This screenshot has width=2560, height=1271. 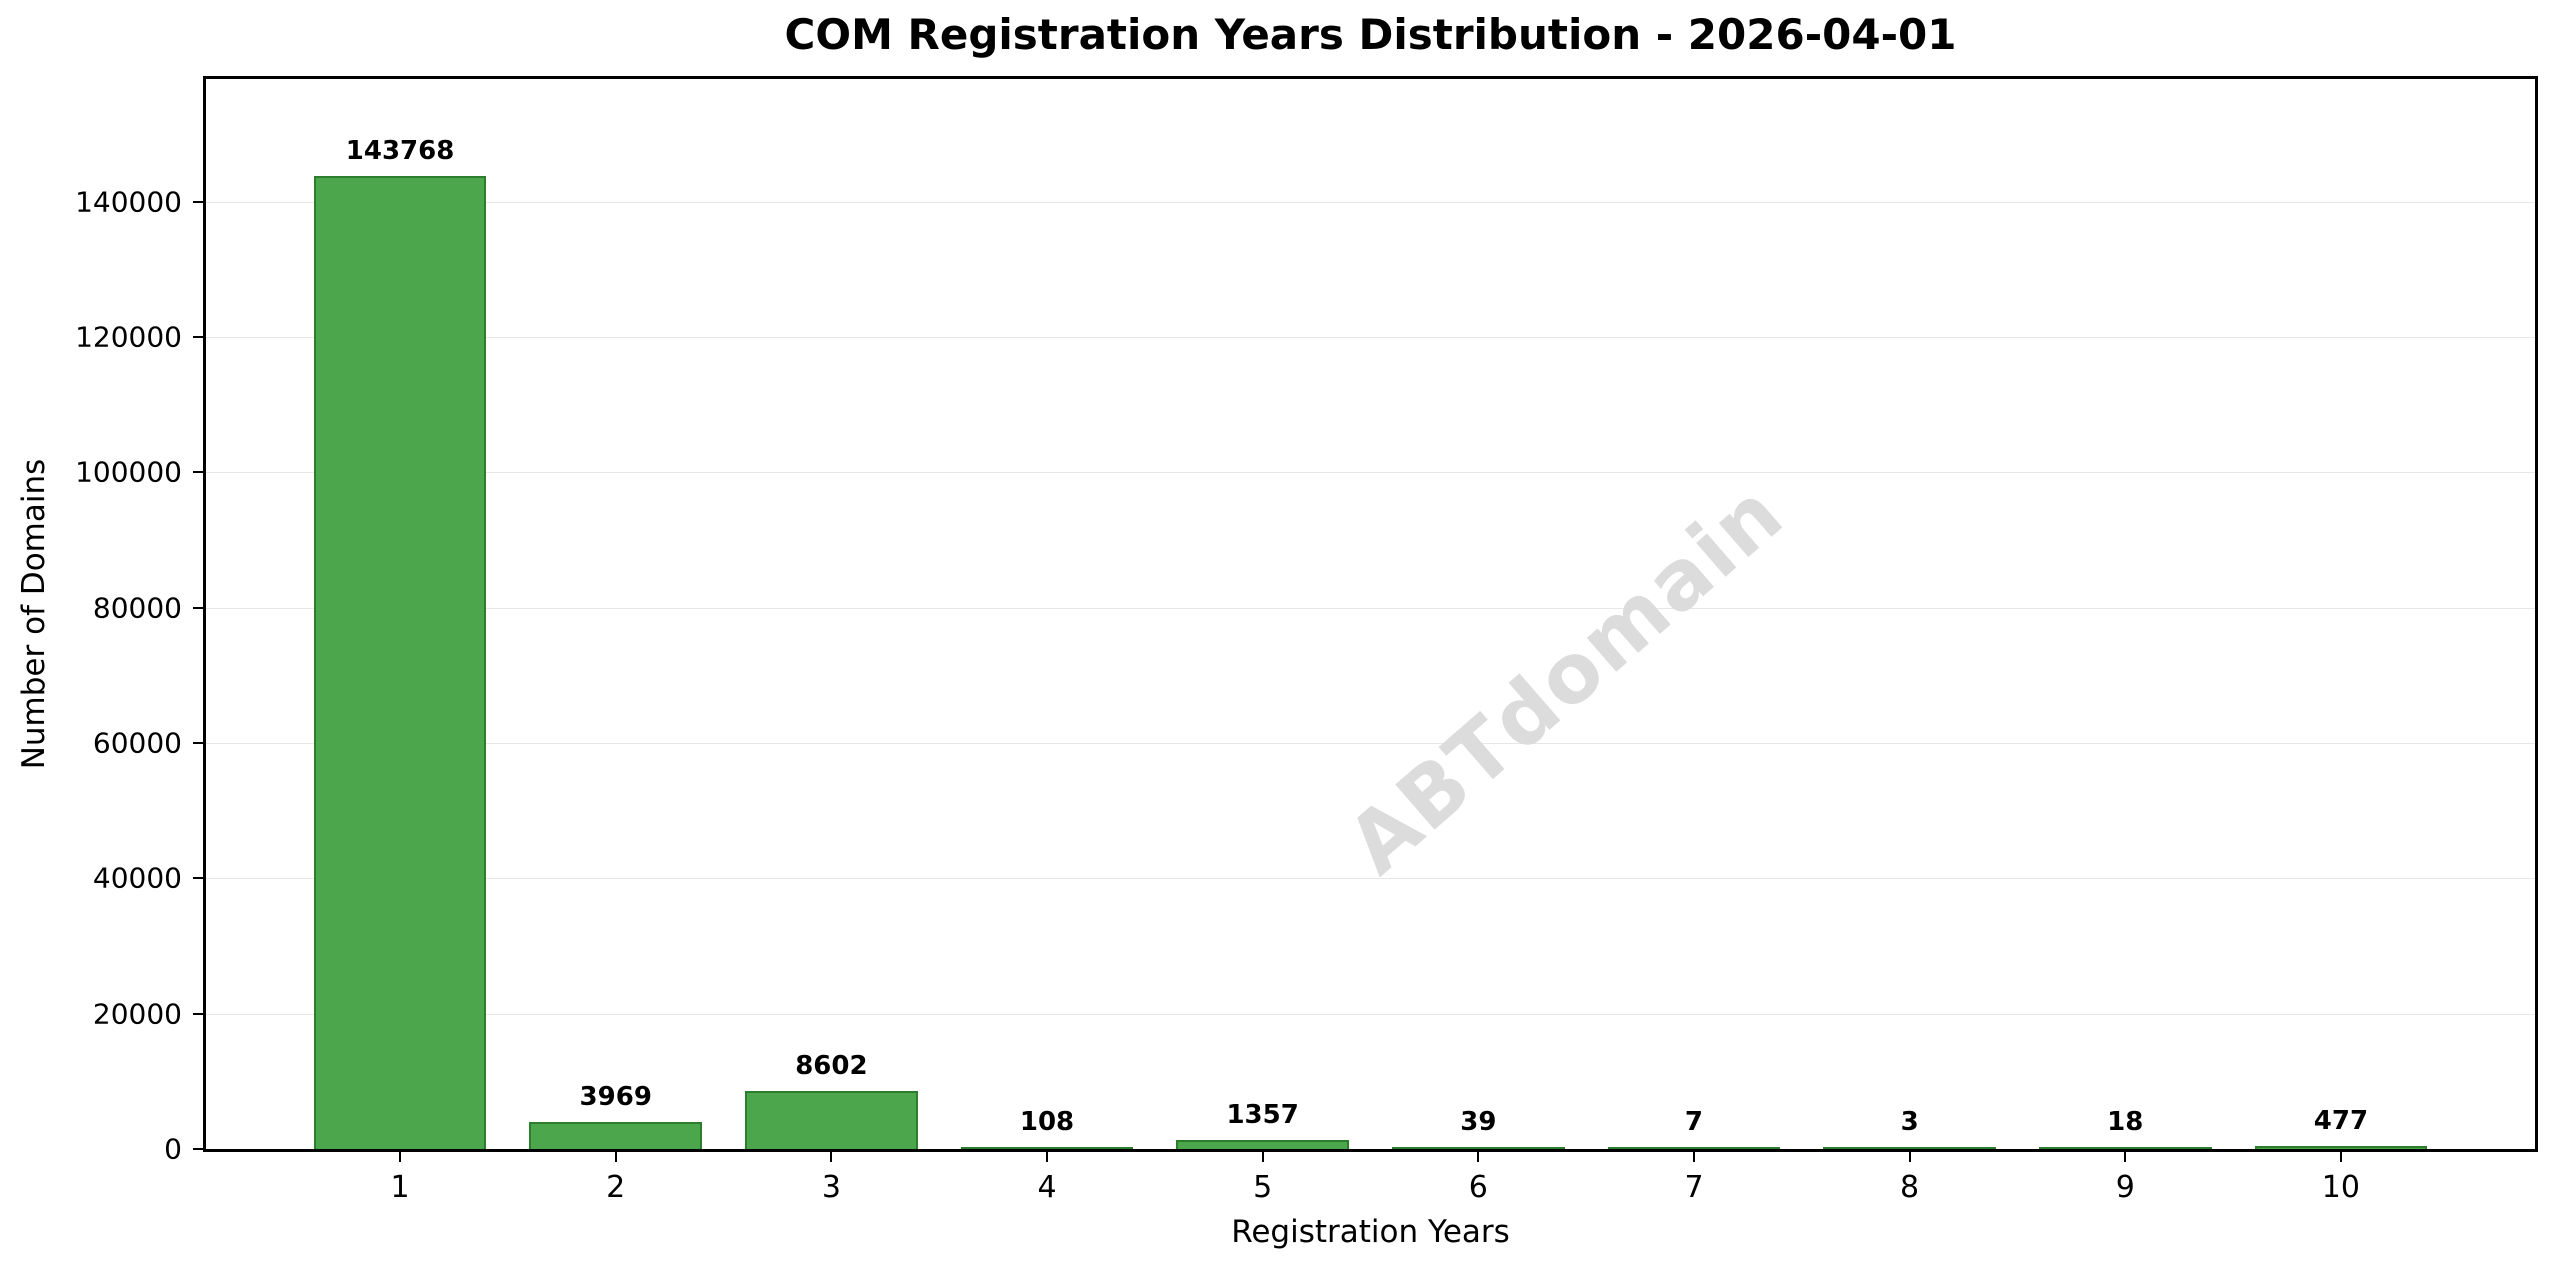 I want to click on bar-value-label: 8602, so click(x=831, y=1065).